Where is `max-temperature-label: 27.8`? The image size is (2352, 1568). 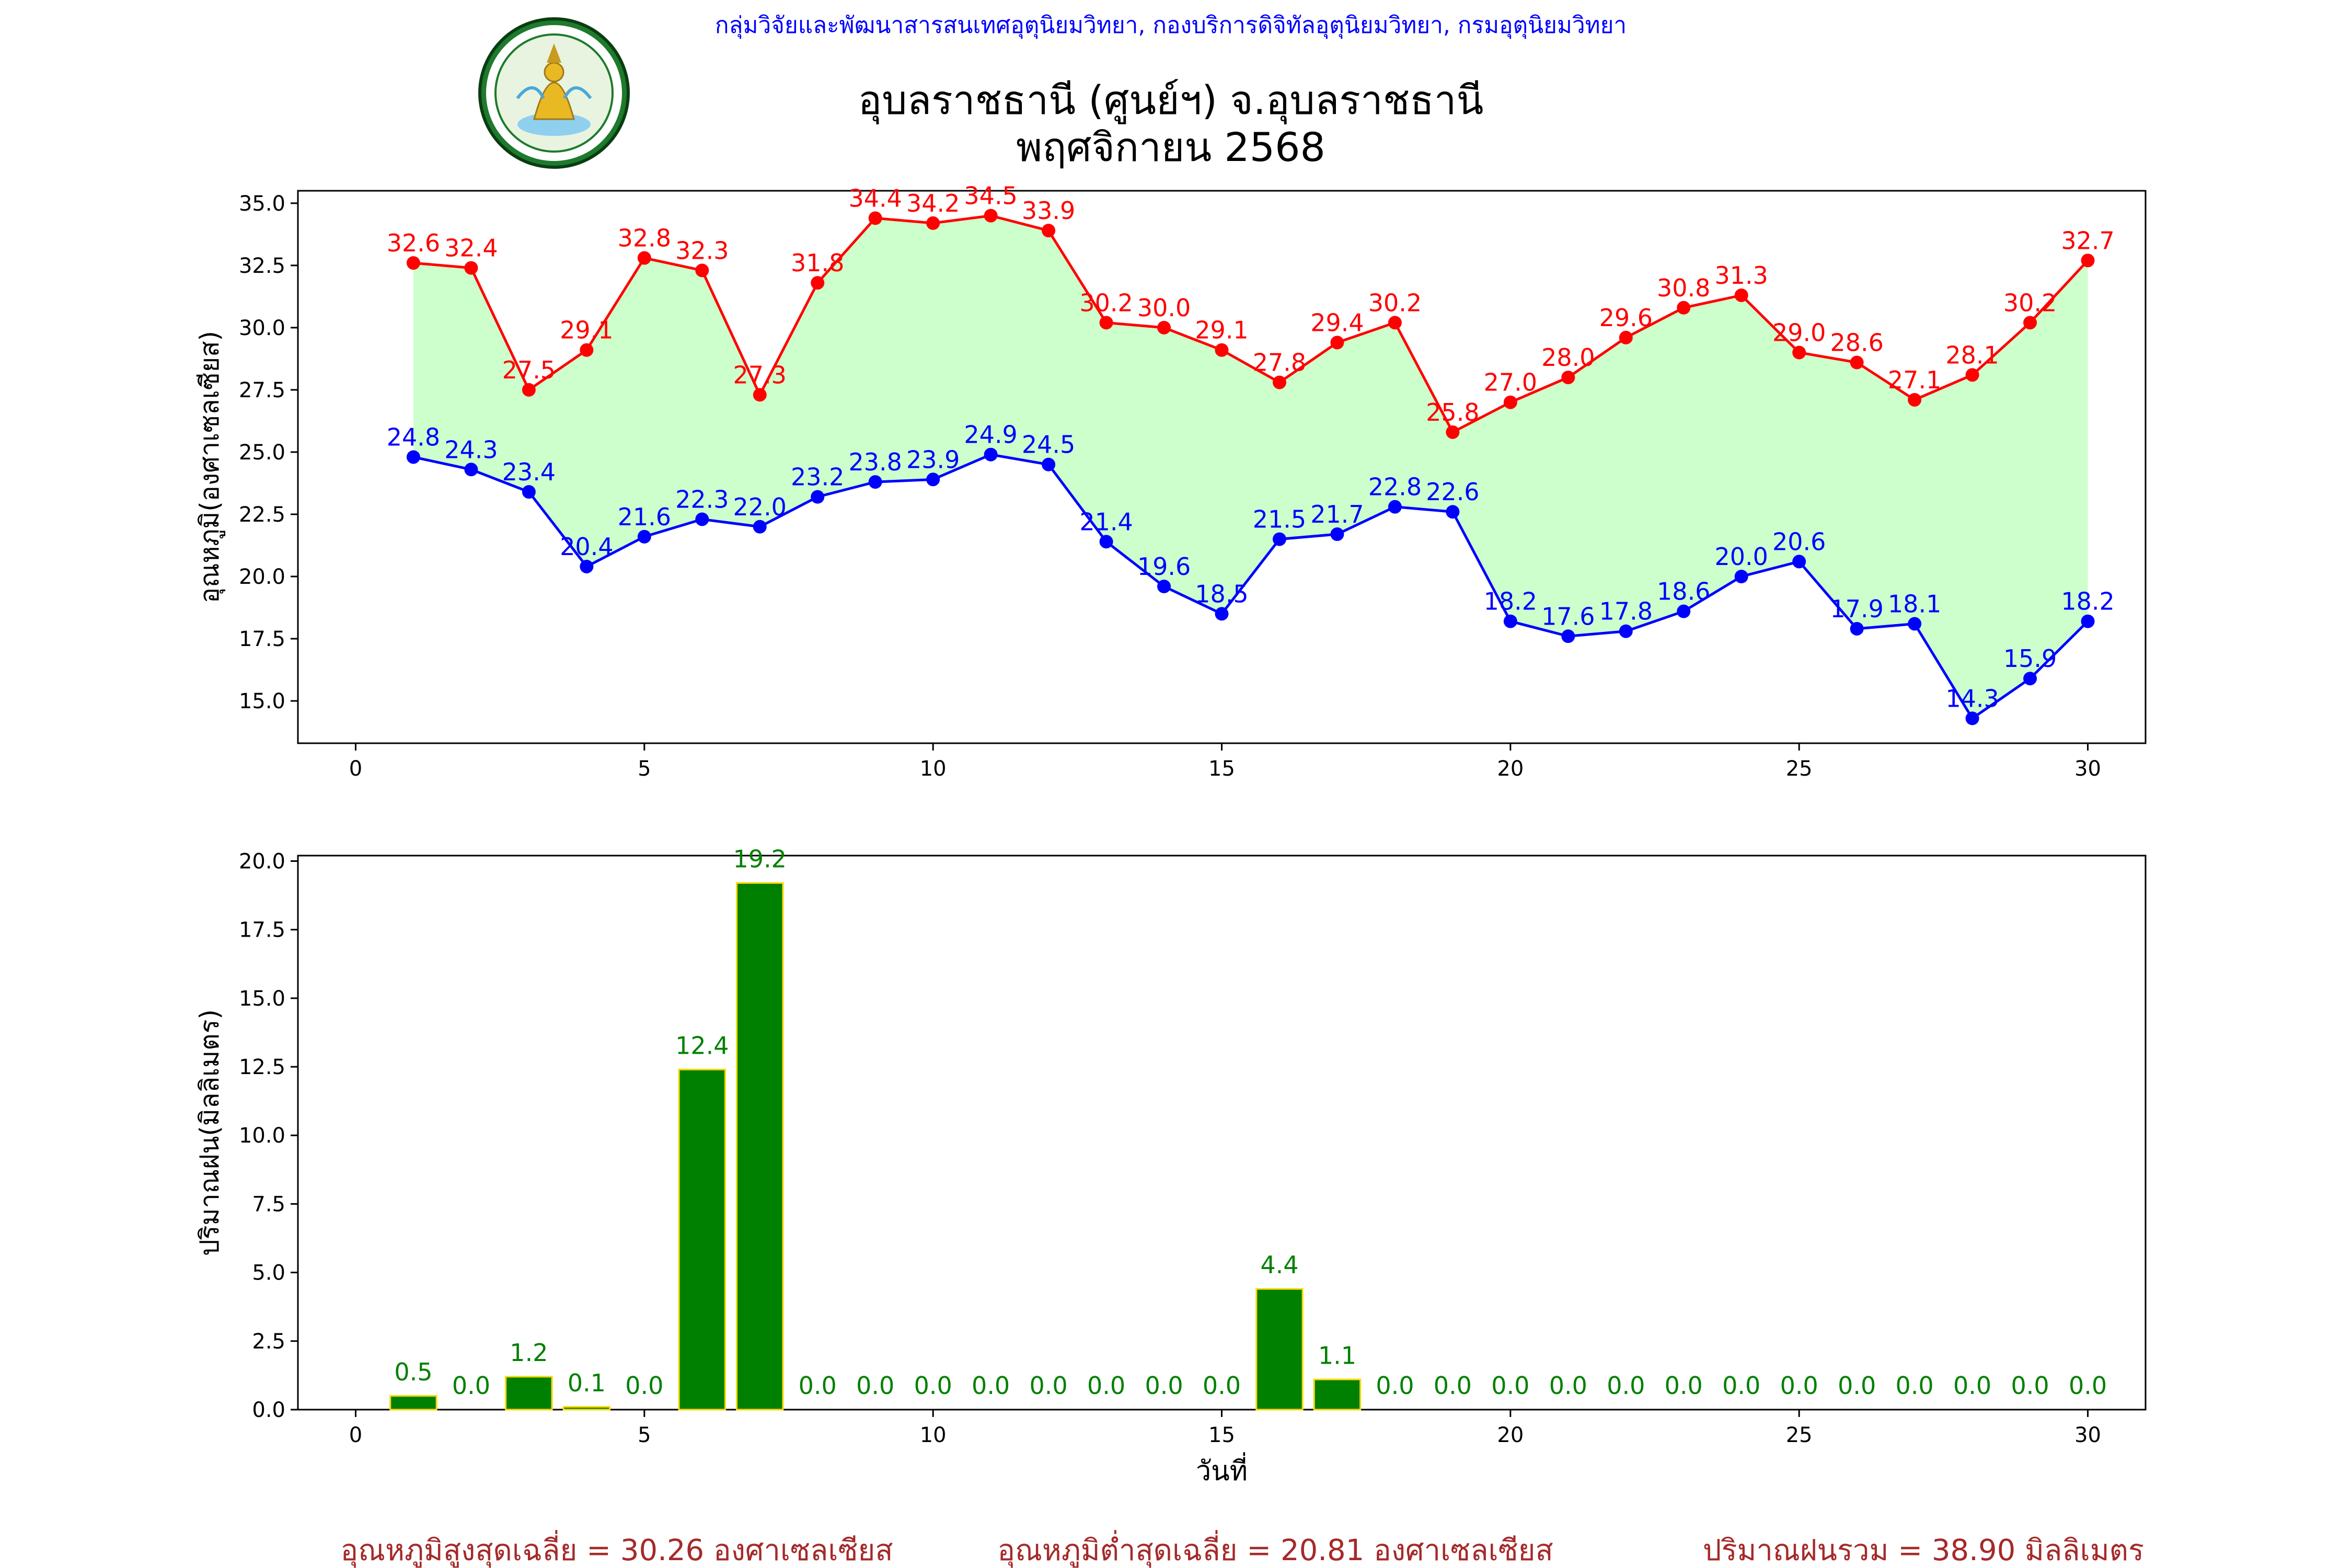 max-temperature-label: 27.8 is located at coordinates (1279, 363).